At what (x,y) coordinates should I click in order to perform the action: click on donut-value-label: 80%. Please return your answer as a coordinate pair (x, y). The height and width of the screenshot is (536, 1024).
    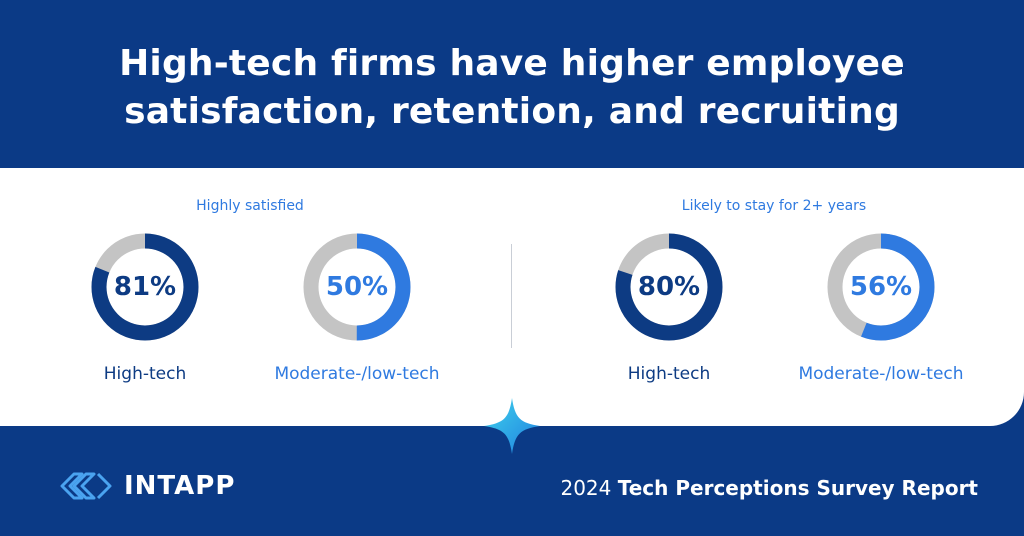
    Looking at the image, I should click on (669, 287).